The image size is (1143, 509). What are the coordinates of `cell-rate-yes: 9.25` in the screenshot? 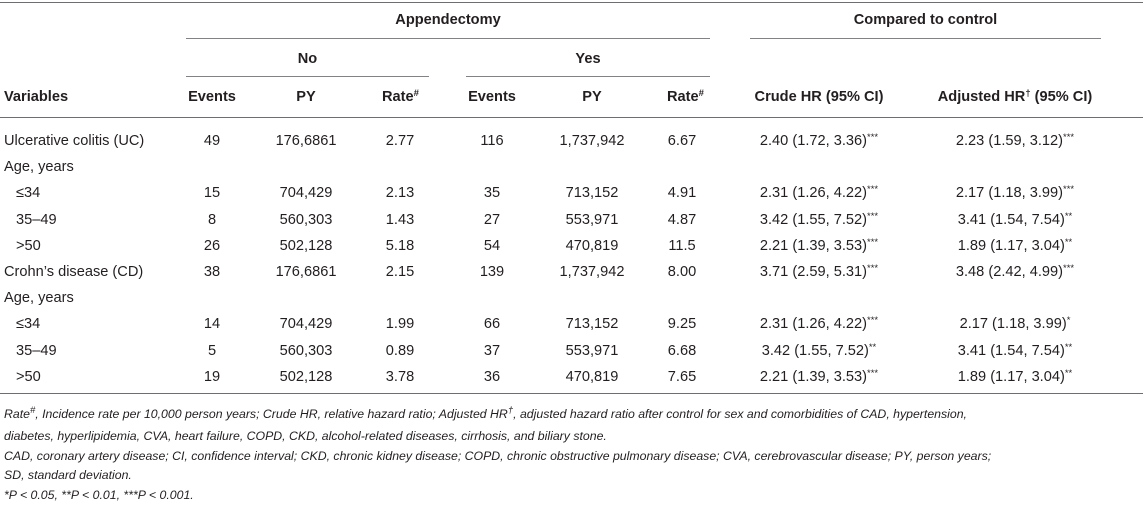 It's located at (682, 324).